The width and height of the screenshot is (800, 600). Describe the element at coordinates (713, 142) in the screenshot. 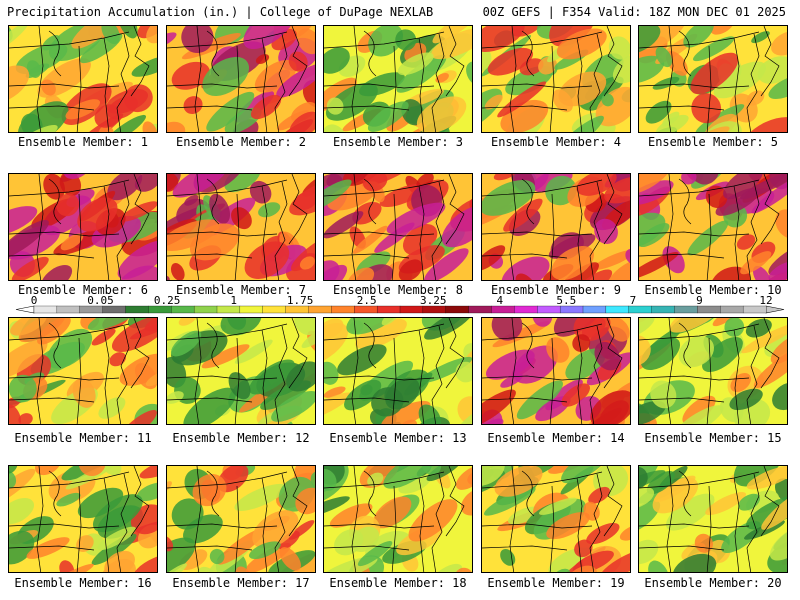

I see `member-label-5: Ensemble Member: 5` at that location.